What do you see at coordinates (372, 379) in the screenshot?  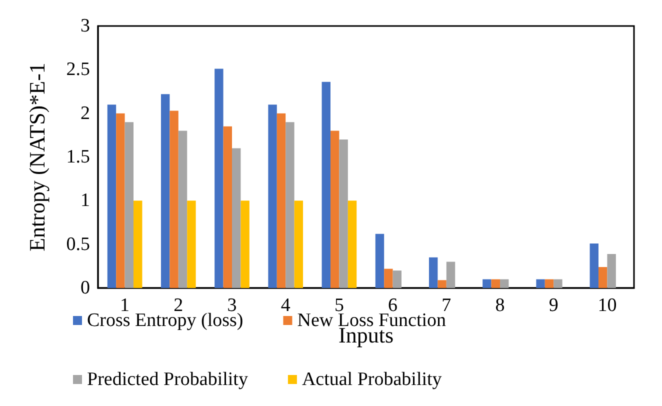 I see `legend-label: Actual Probability` at bounding box center [372, 379].